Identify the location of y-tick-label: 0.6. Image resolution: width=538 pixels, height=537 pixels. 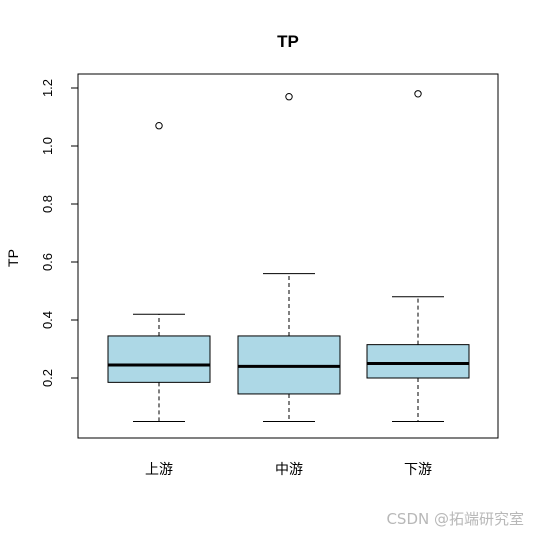
(47, 262).